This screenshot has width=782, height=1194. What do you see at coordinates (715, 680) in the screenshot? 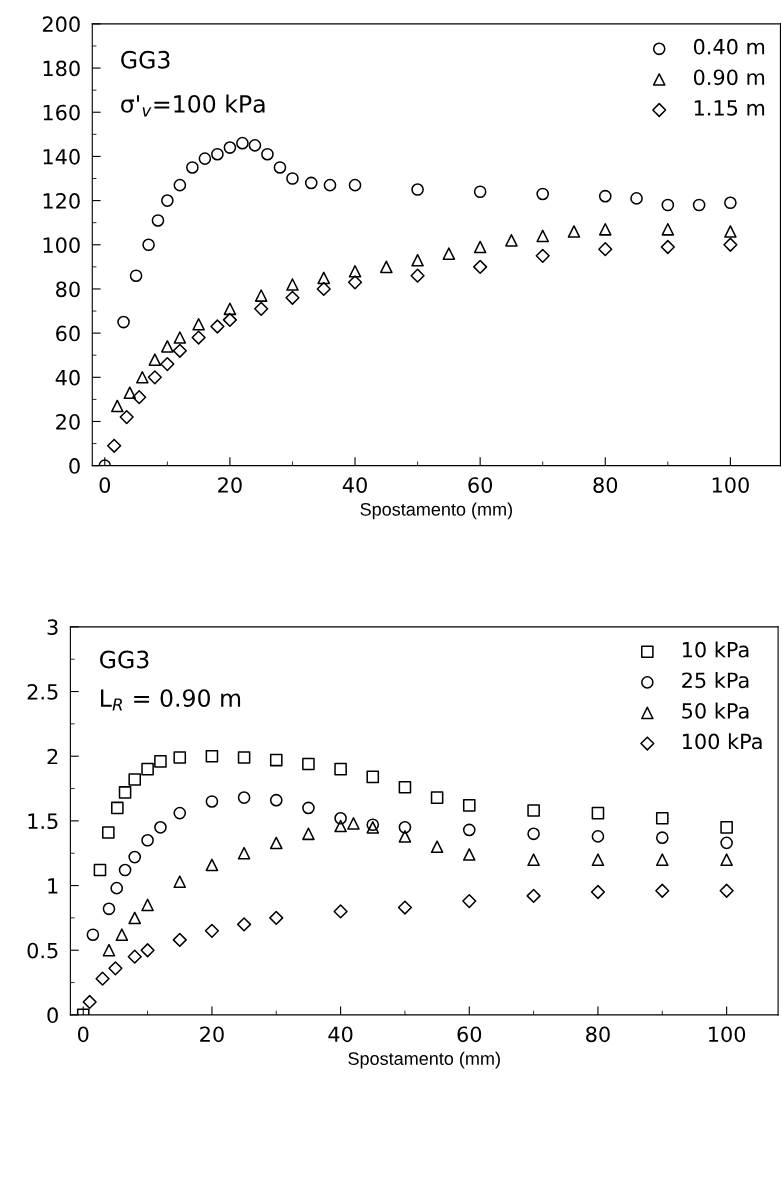
I see `legend-label: 25 kPa` at bounding box center [715, 680].